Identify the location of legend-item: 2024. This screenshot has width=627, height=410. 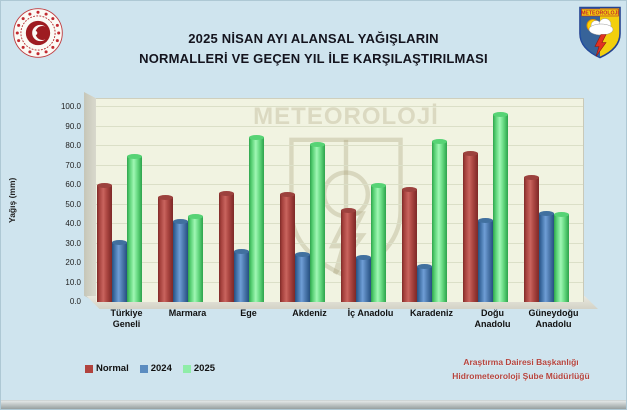
(155, 368).